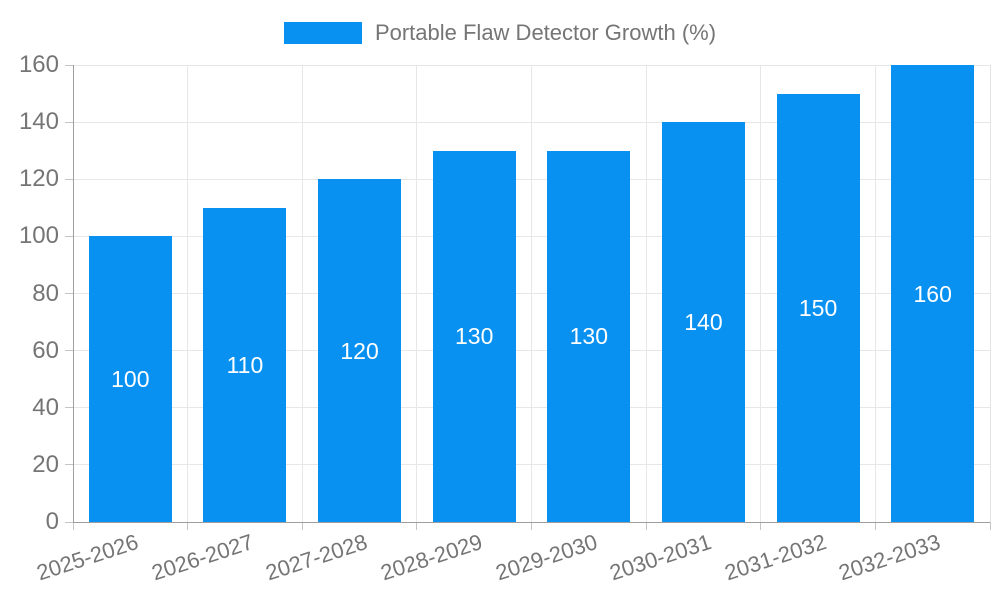  I want to click on x-axis-line, so click(531, 522).